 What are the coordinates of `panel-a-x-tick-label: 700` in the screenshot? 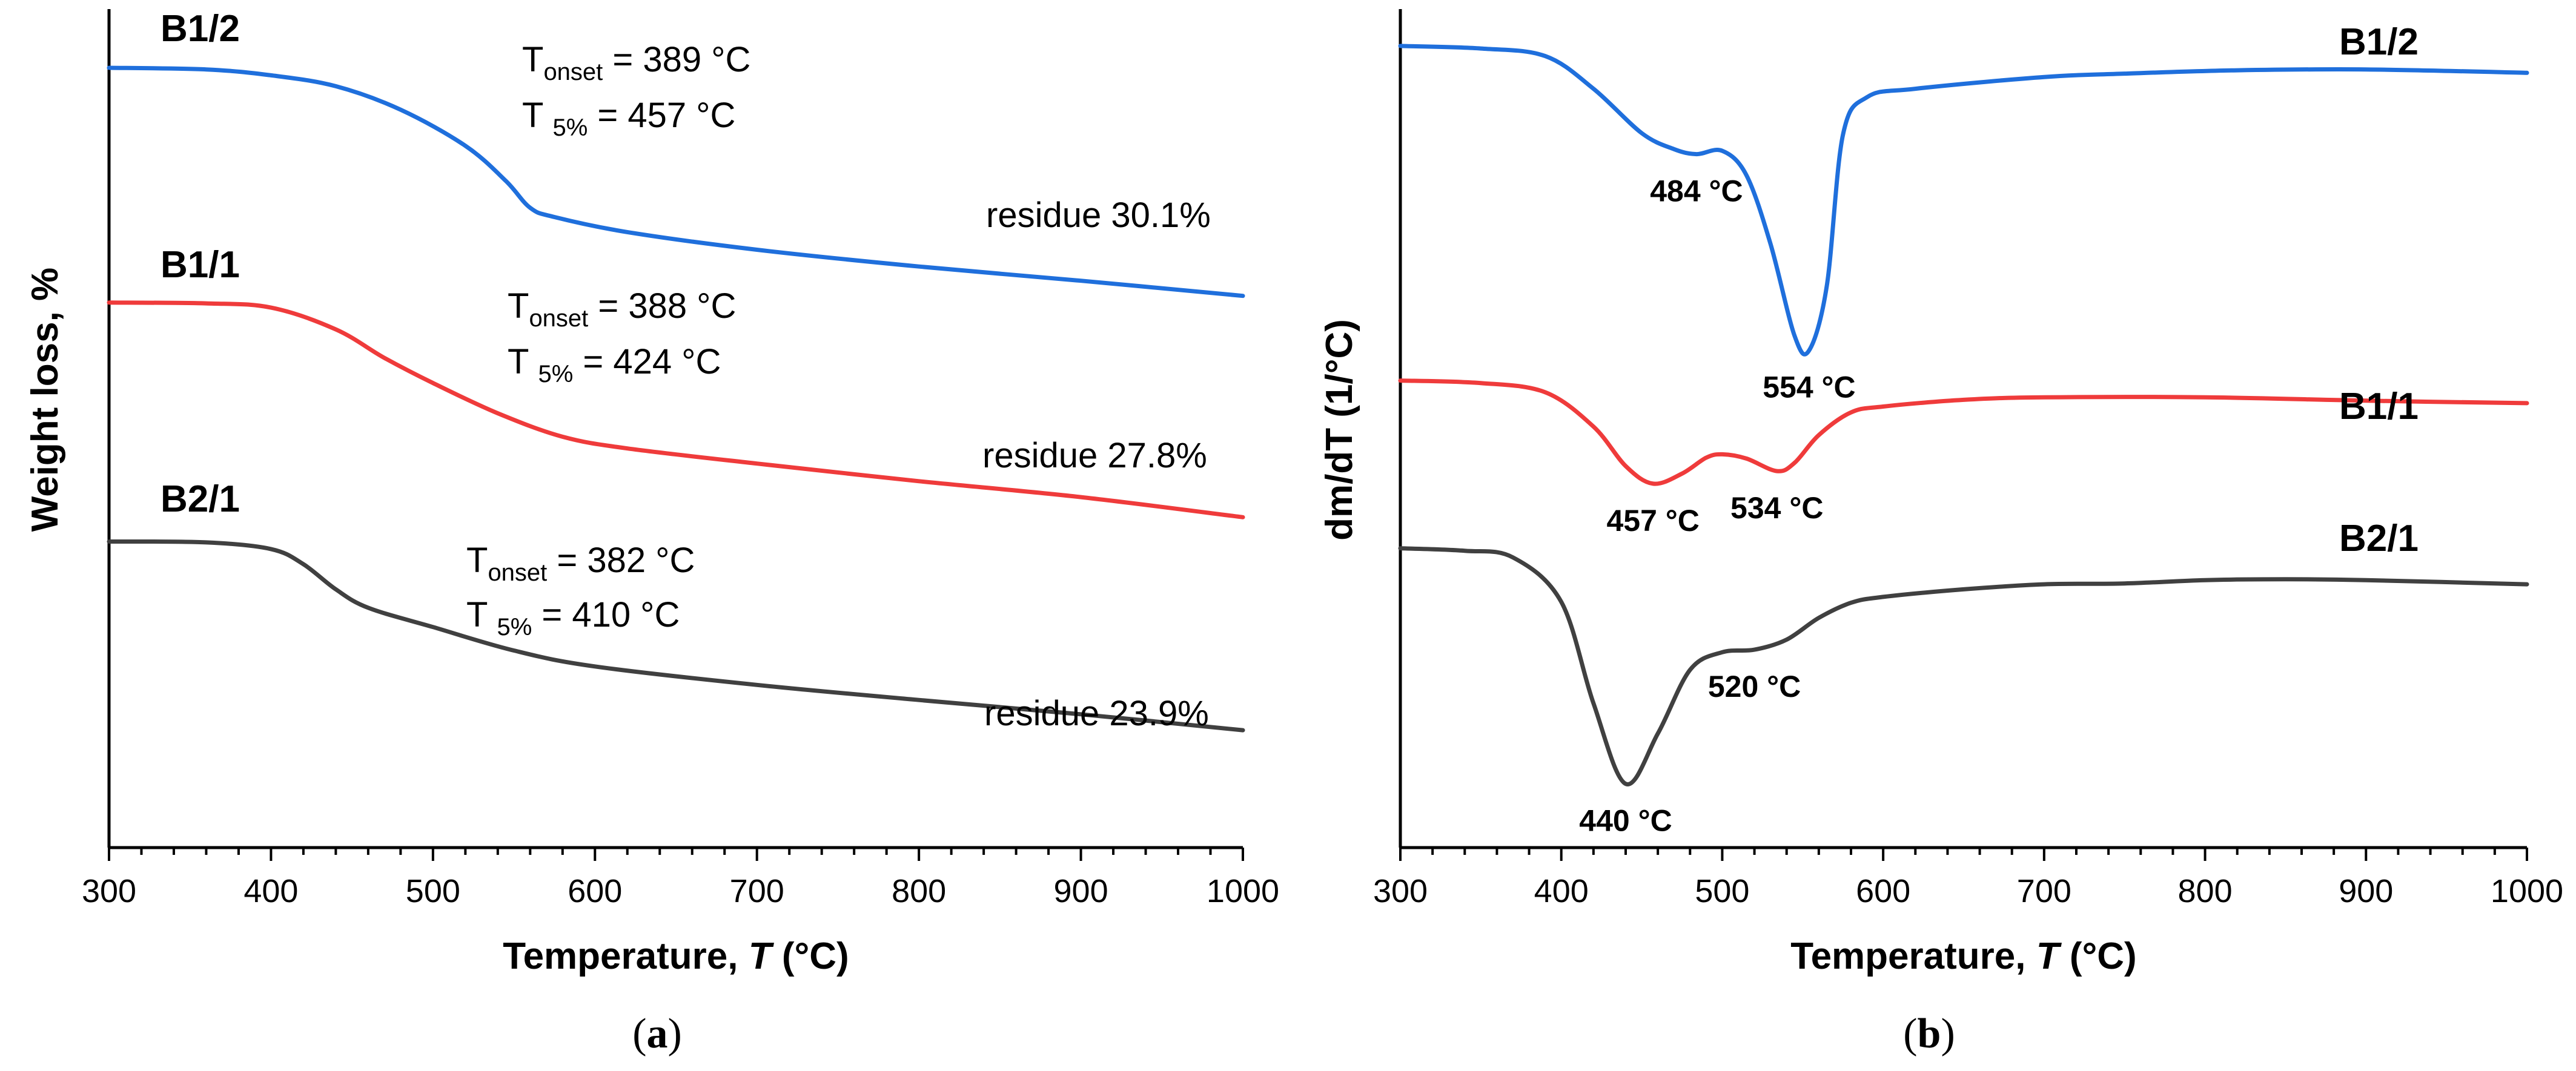 It's located at (757, 891).